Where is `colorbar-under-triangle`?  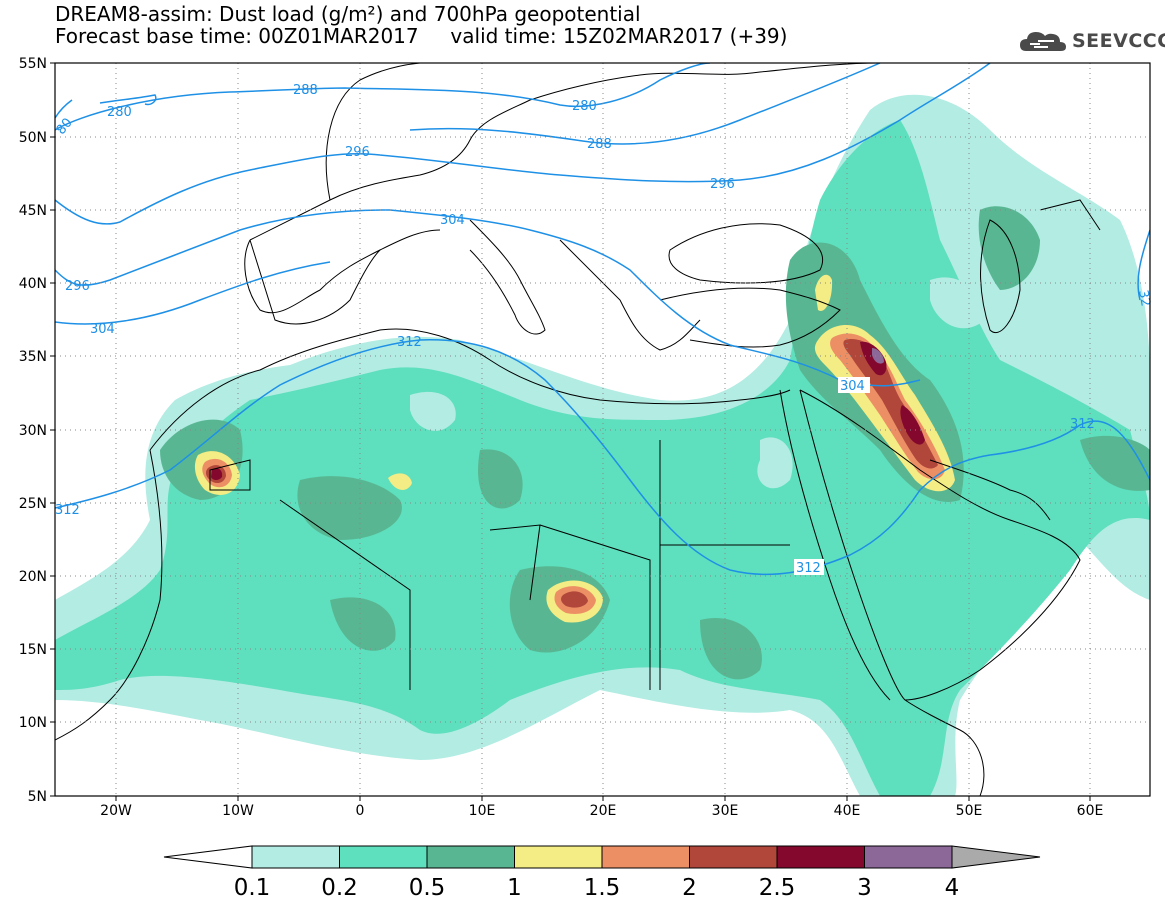 colorbar-under-triangle is located at coordinates (208, 857).